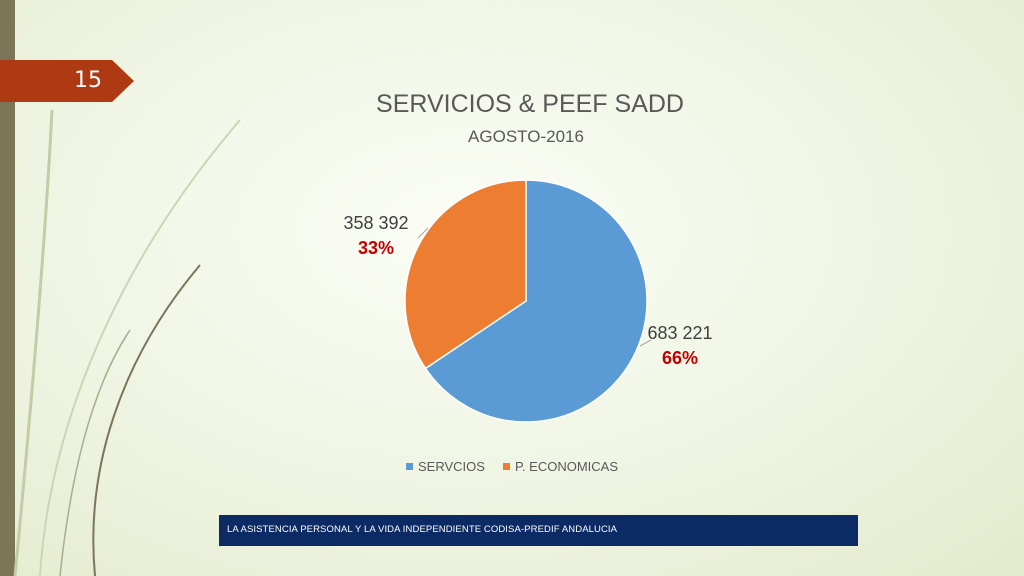  I want to click on slide-number: 15, so click(88, 80).